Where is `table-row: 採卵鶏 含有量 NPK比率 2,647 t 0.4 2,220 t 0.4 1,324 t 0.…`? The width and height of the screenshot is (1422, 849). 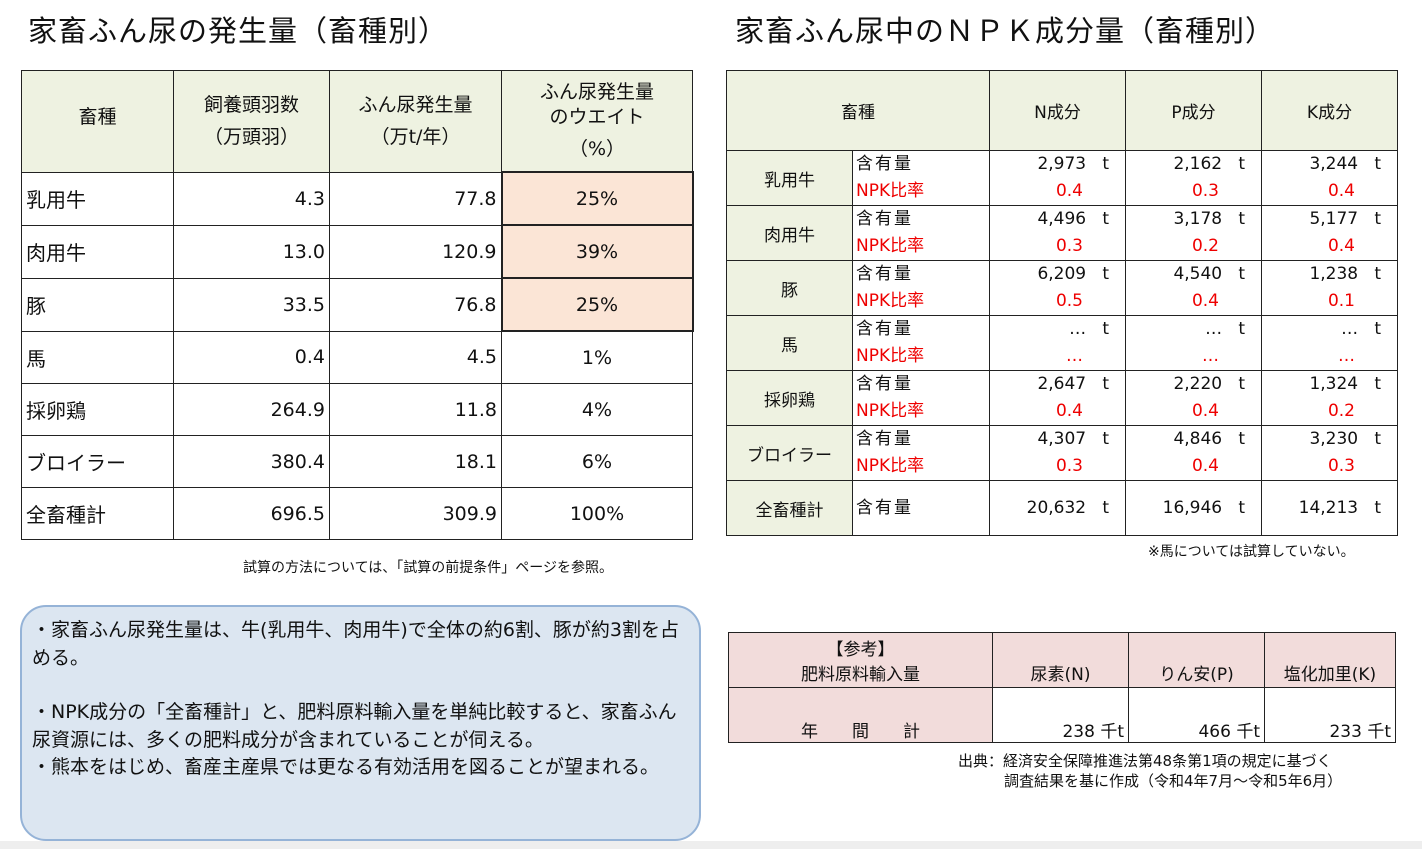 table-row: 採卵鶏 含有量 NPK比率 2,647 t 0.4 2,220 t 0.4 1,324 t 0.… is located at coordinates (1062, 398).